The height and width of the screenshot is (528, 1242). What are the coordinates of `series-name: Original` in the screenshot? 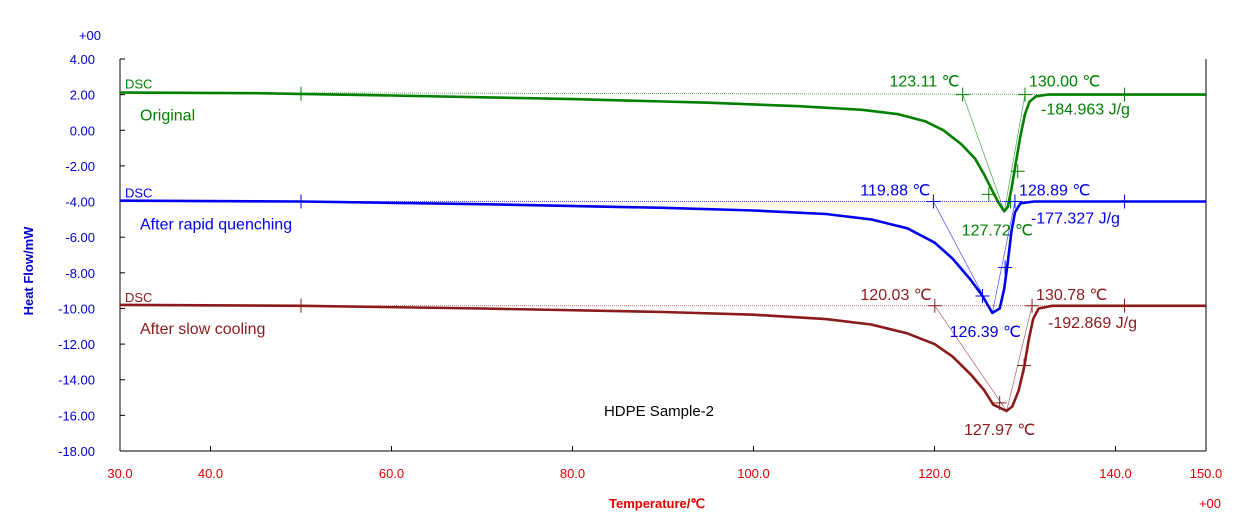 It's located at (167, 115).